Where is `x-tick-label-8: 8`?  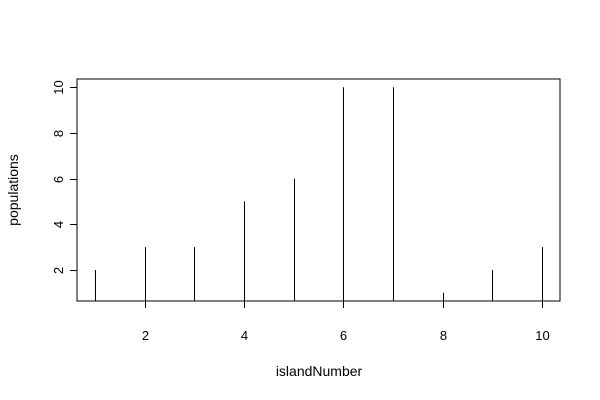 x-tick-label-8: 8 is located at coordinates (443, 335).